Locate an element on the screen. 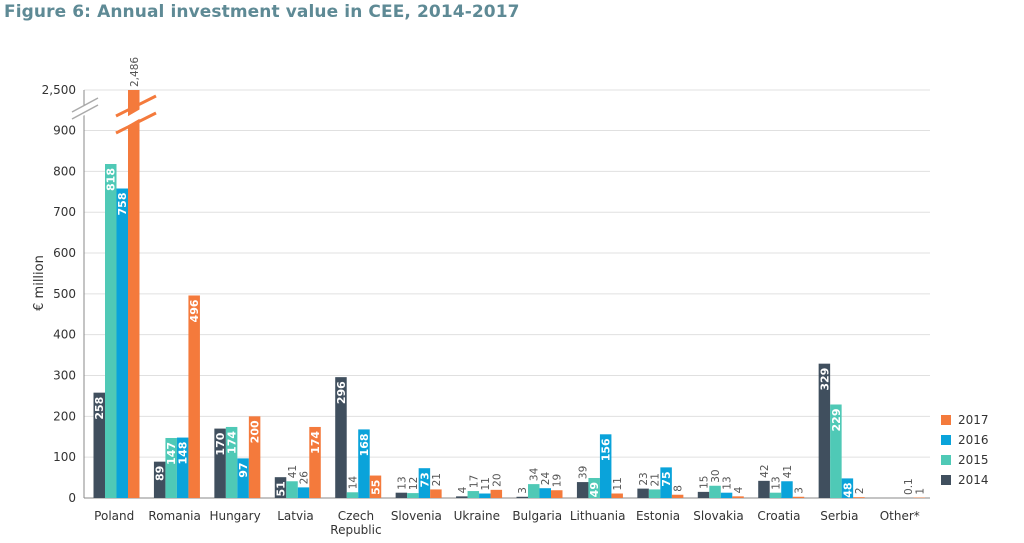  value-label: 15 is located at coordinates (705, 482).